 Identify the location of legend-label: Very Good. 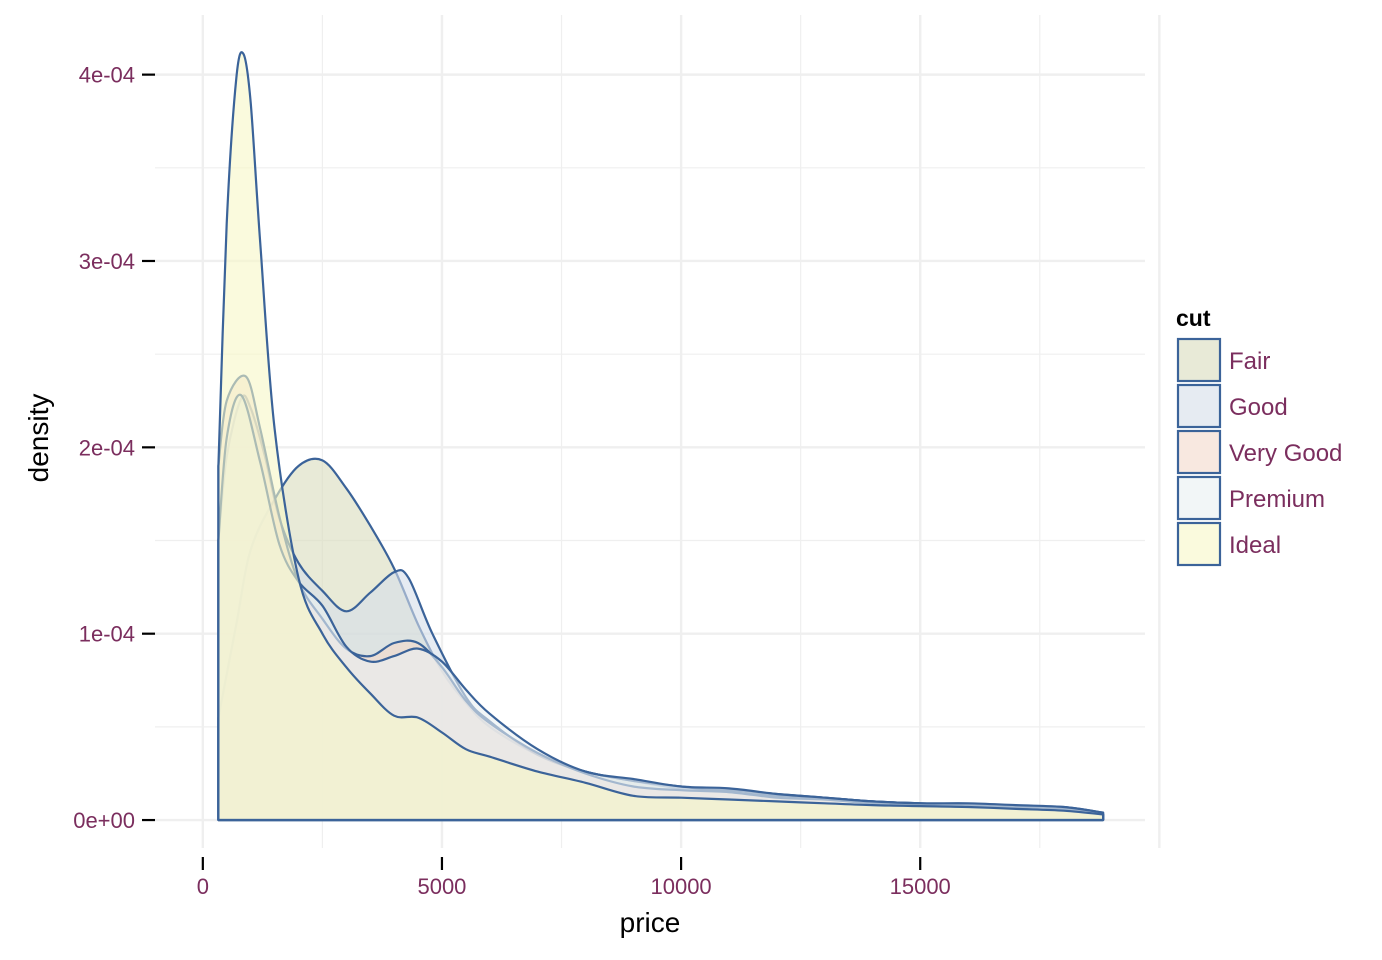
(1285, 453).